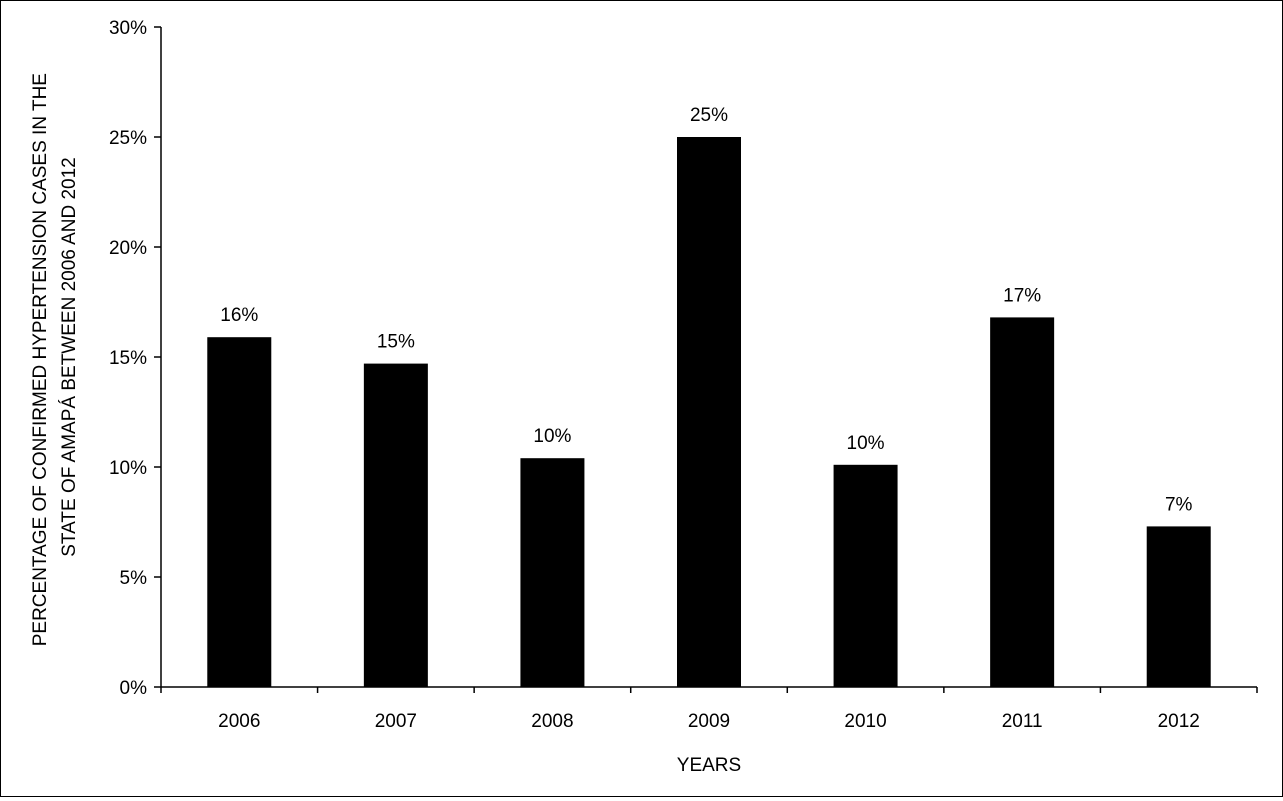 The image size is (1283, 801). I want to click on x-tick-label-2012: 2012, so click(1179, 721).